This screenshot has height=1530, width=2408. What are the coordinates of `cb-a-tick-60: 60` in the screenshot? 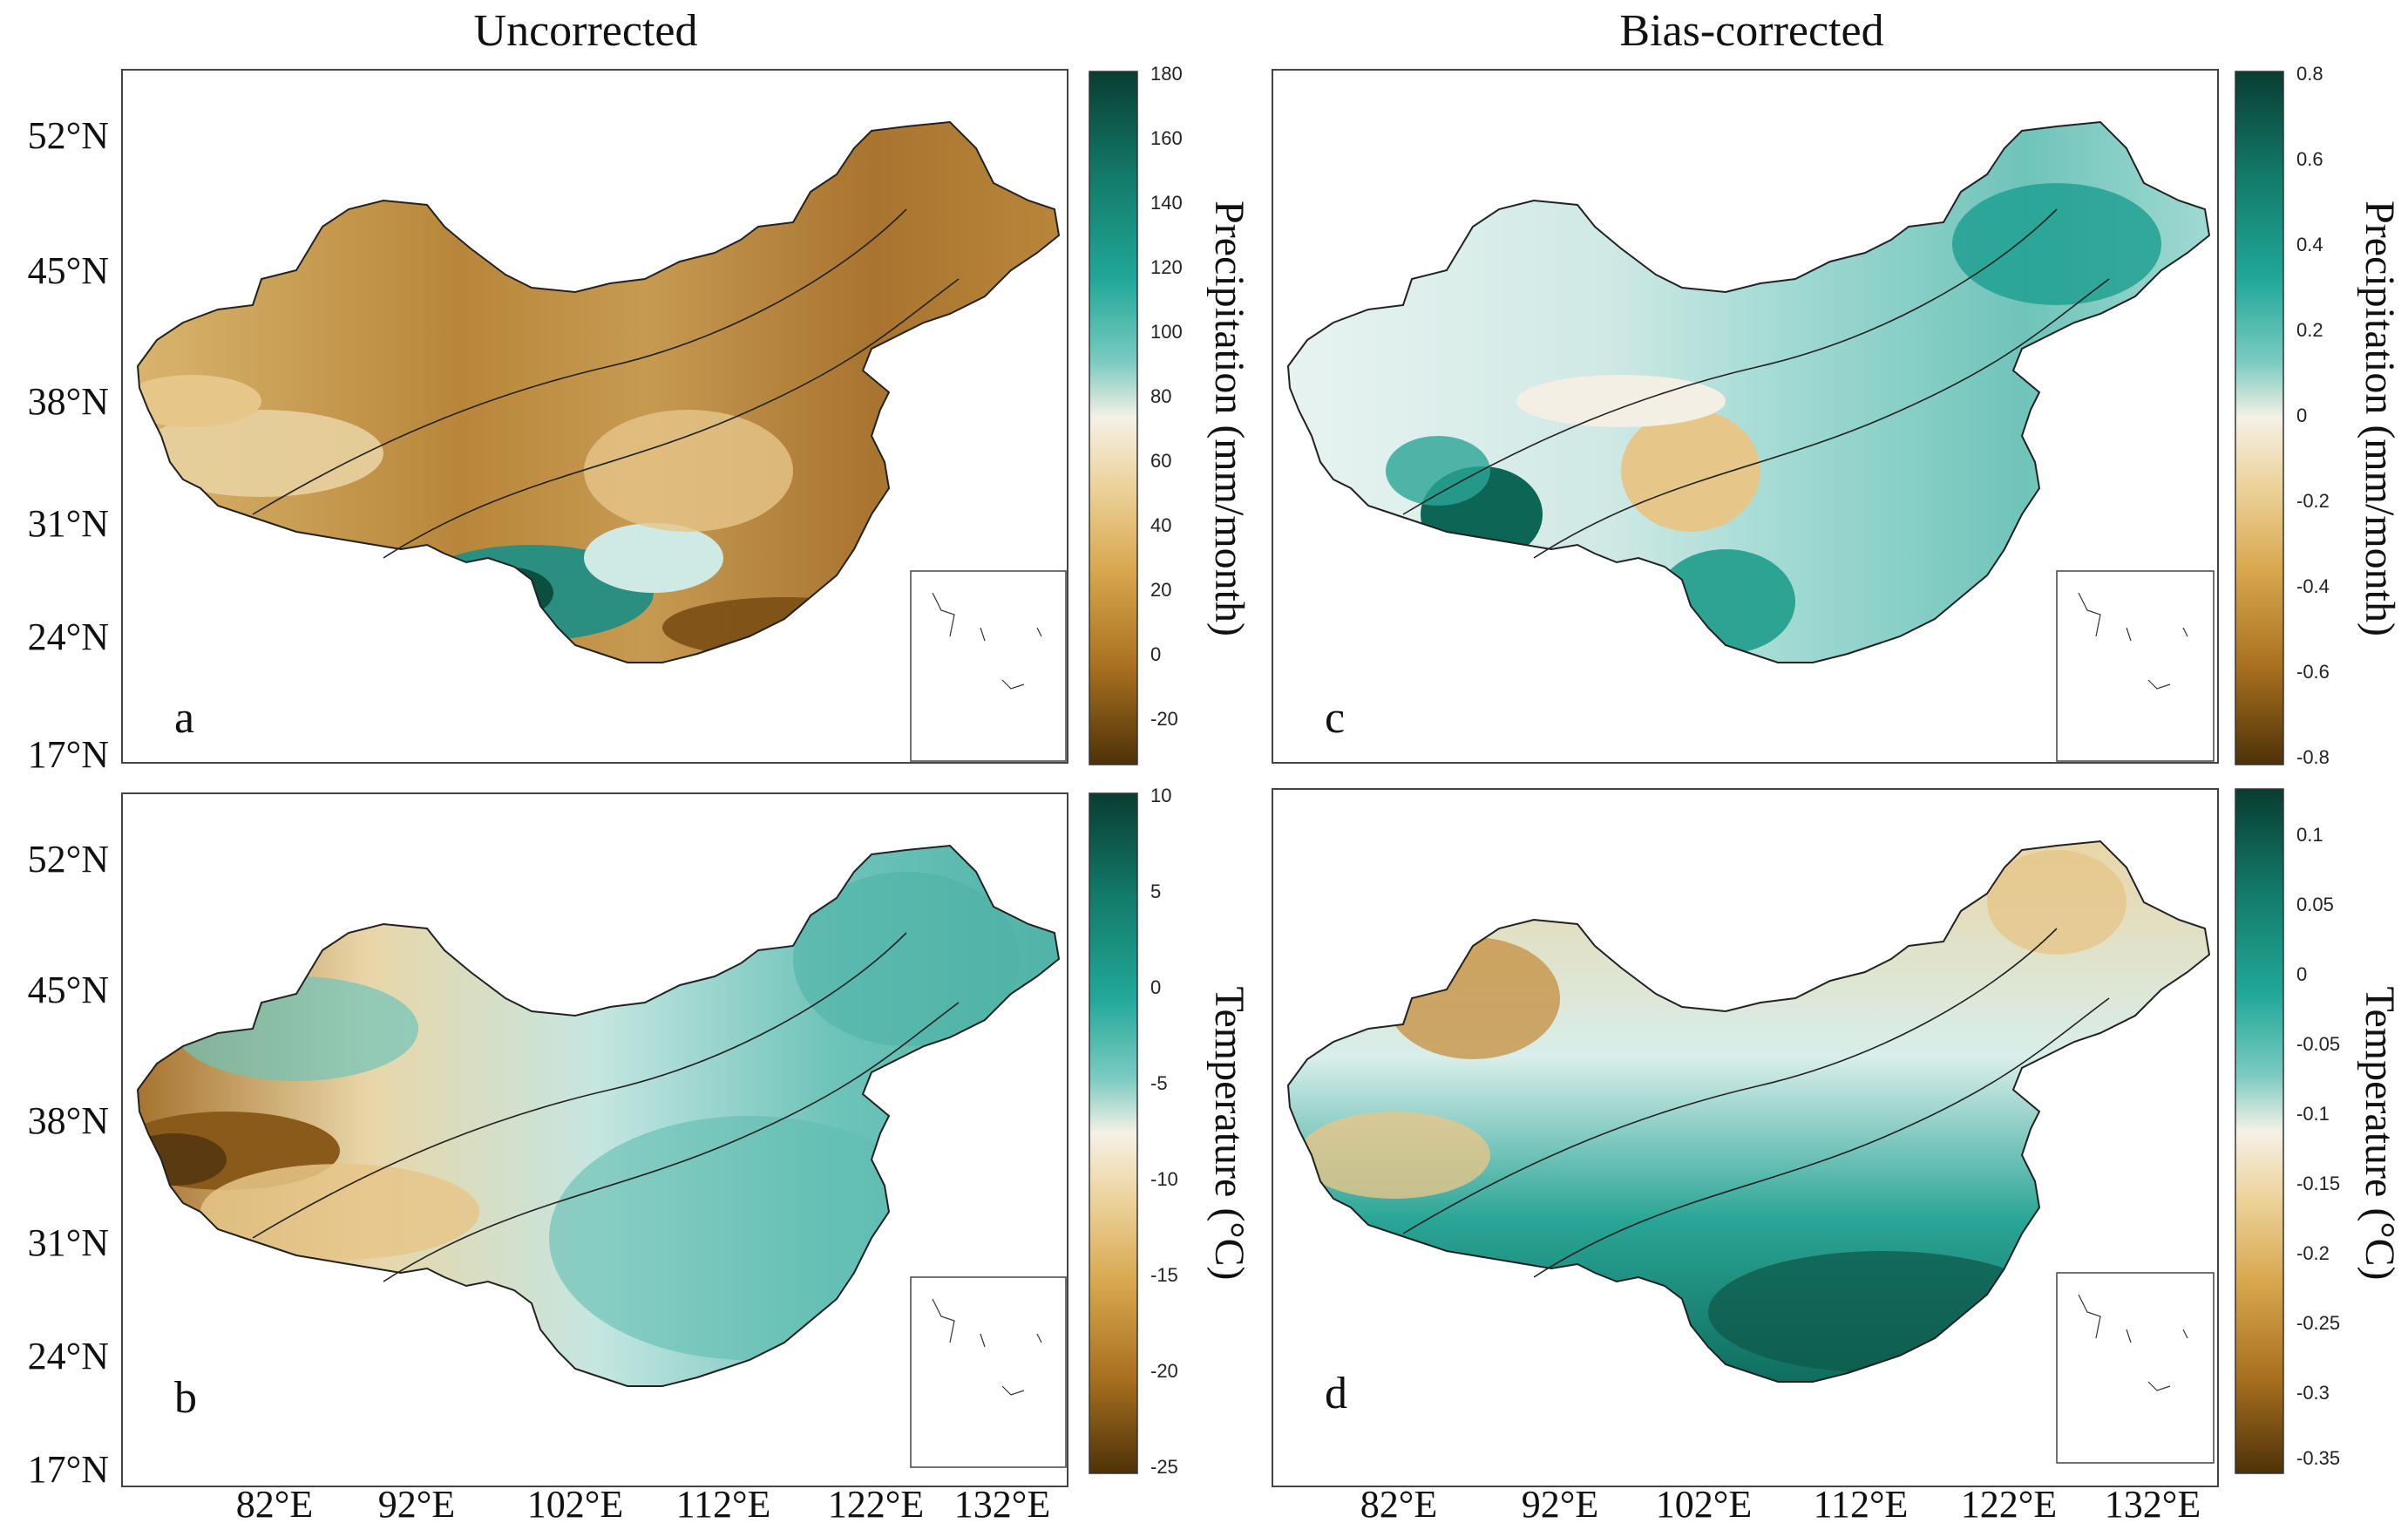 It's located at (1160, 461).